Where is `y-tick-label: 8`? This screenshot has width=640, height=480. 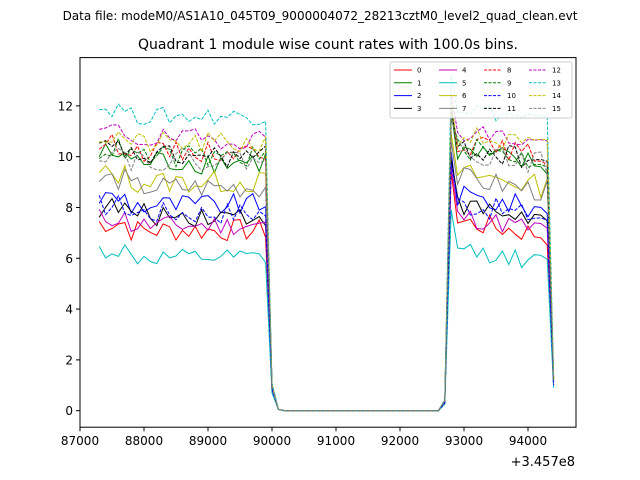 y-tick-label: 8 is located at coordinates (69, 208).